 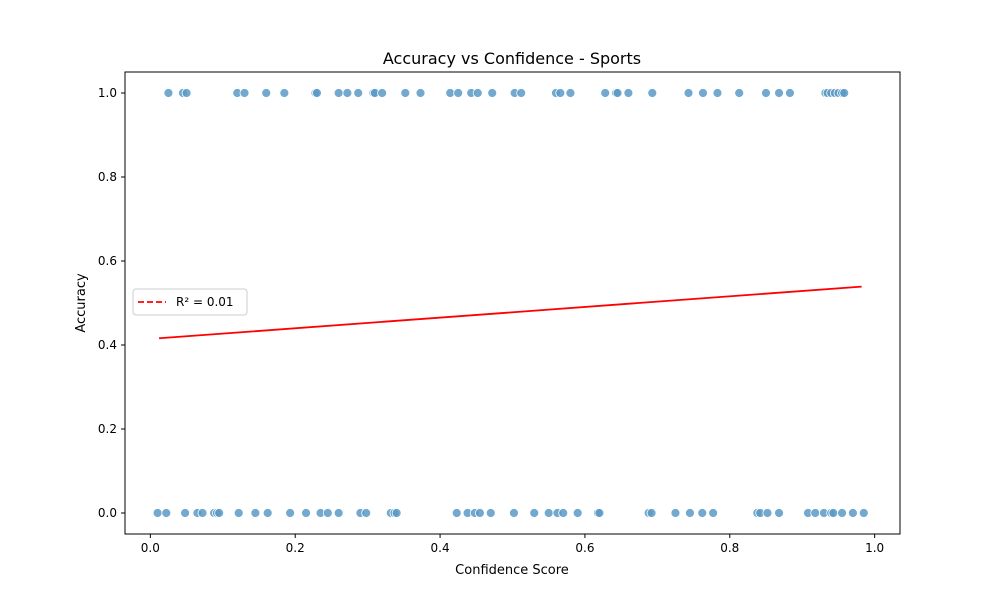 What do you see at coordinates (295, 548) in the screenshot?
I see `x-tick-label: 0.2` at bounding box center [295, 548].